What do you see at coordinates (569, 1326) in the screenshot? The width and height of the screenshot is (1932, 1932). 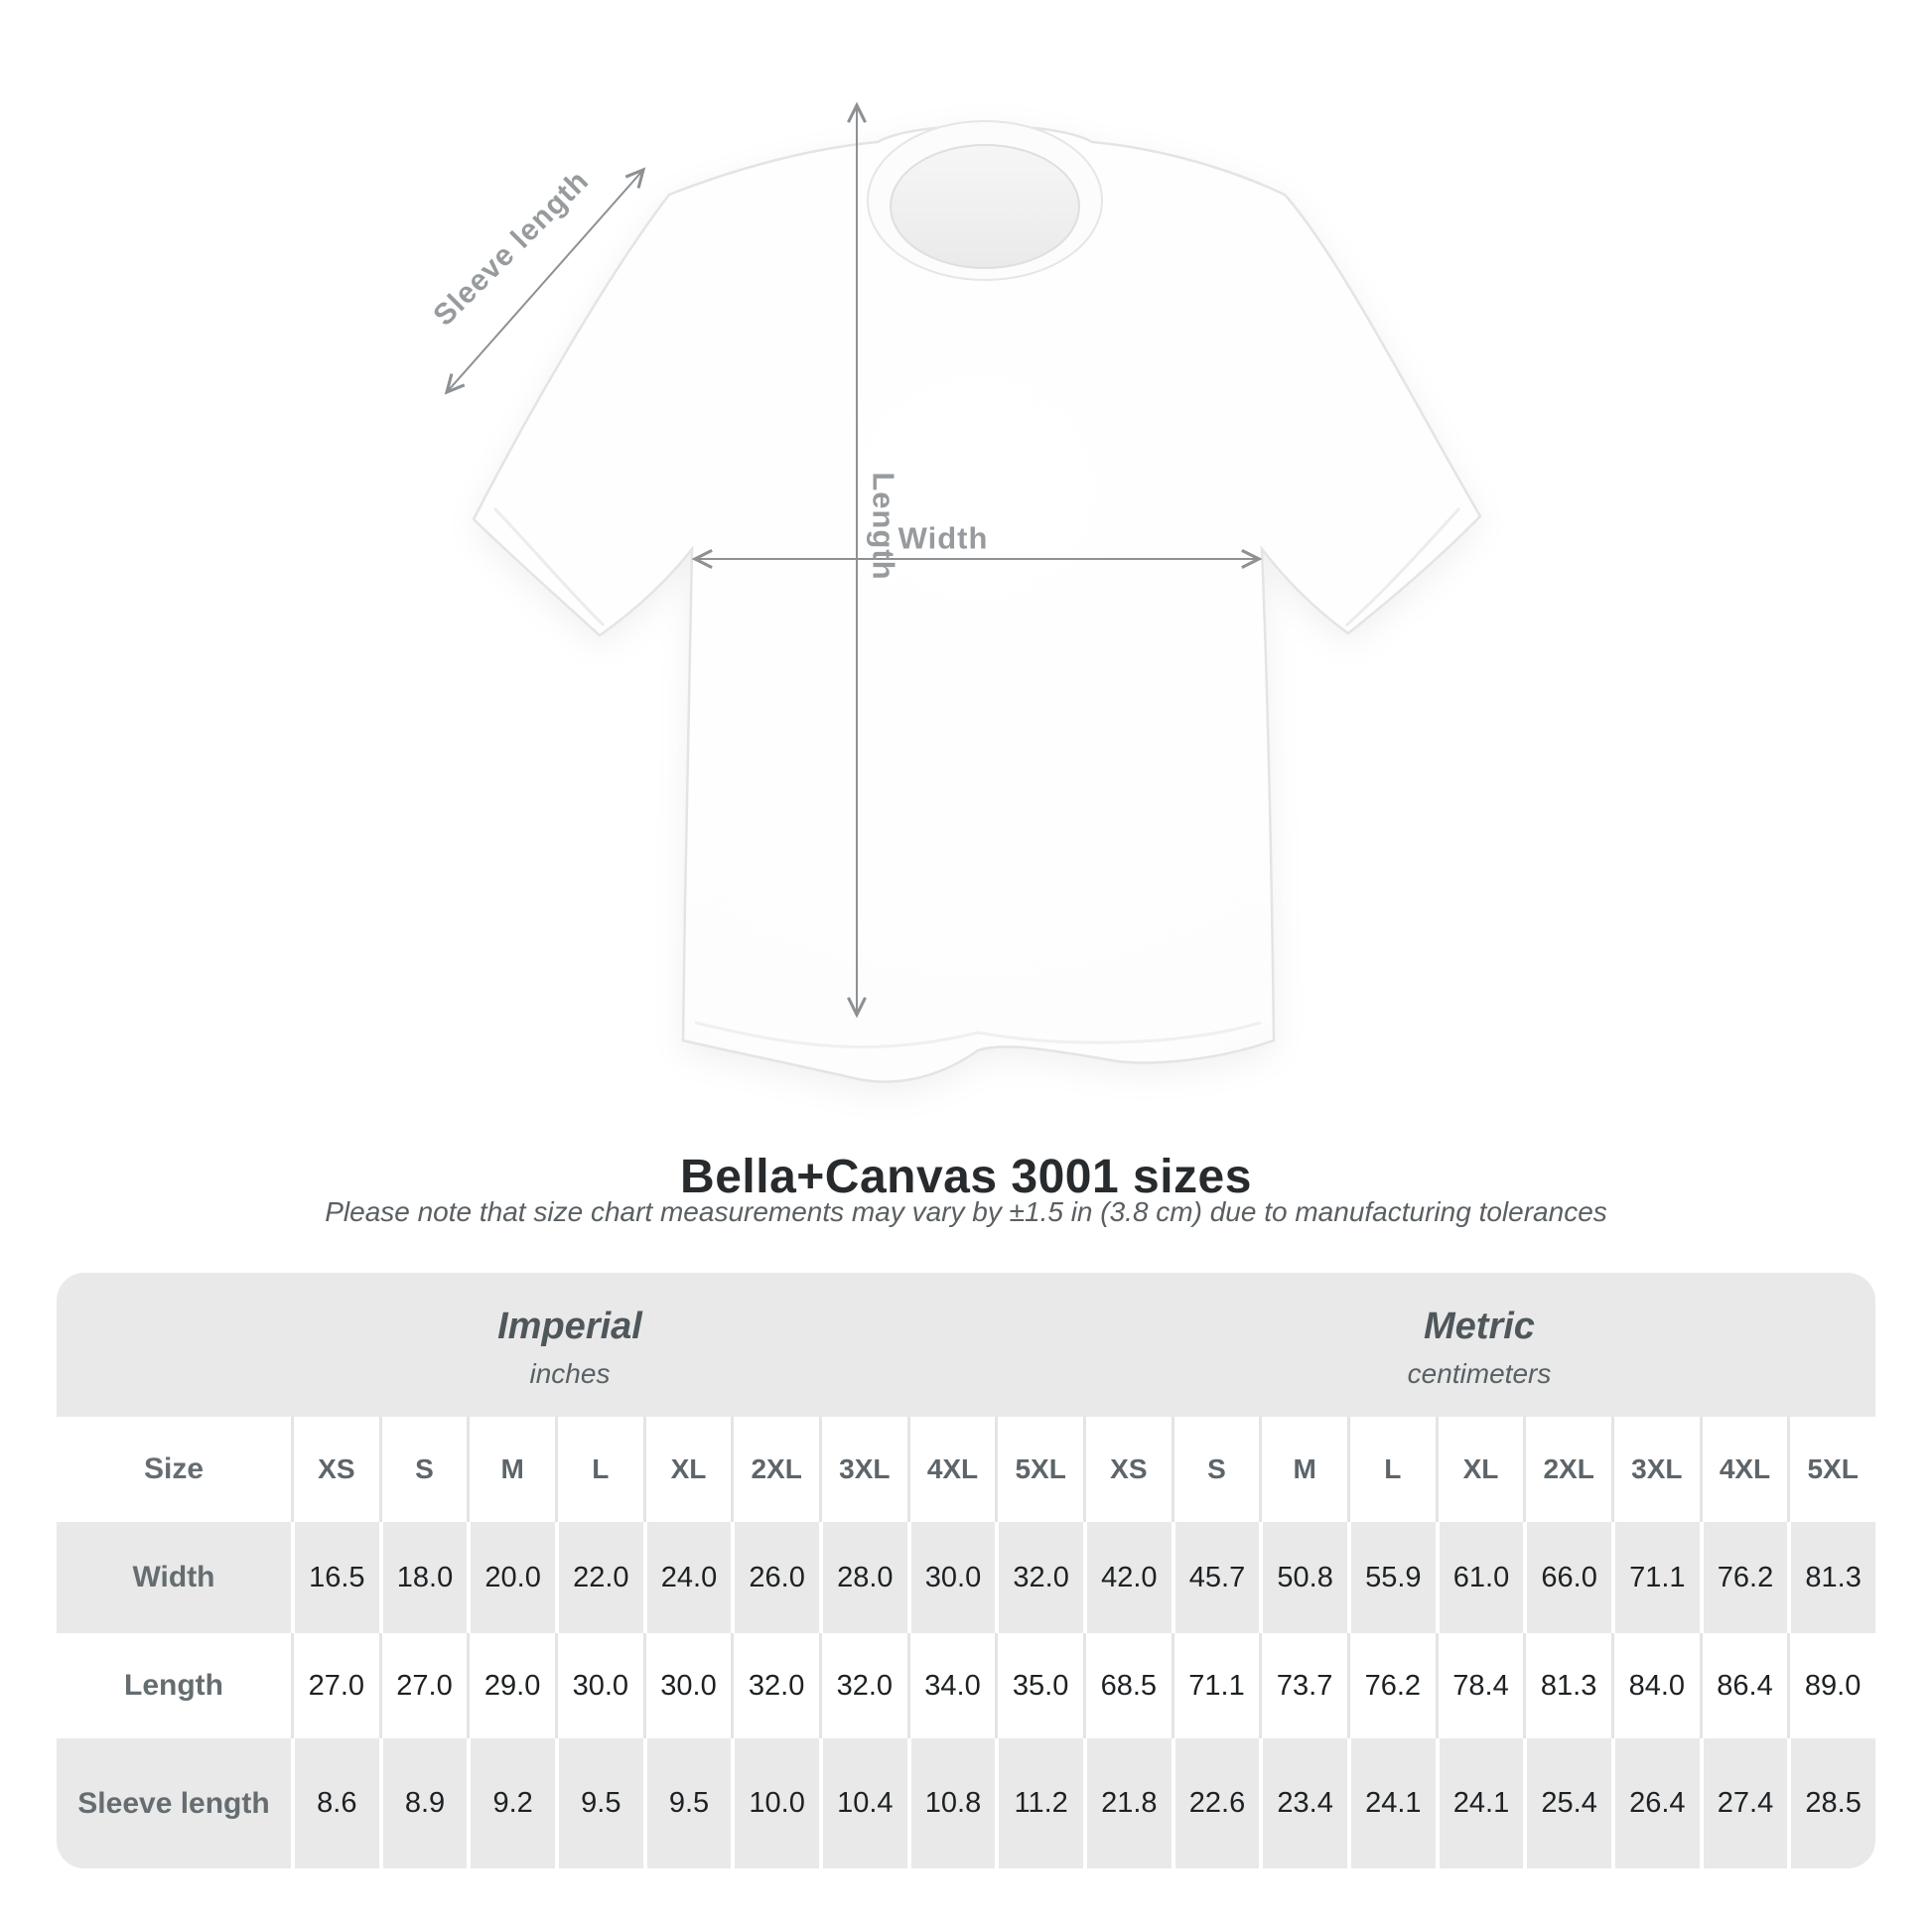 I see `imperial-title: Imperial` at bounding box center [569, 1326].